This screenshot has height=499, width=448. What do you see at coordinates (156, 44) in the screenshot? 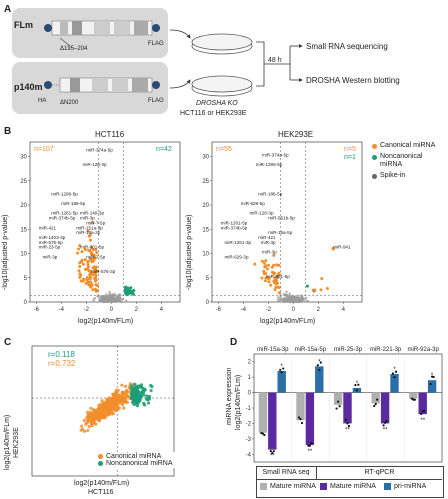
I see `flag-tag-label-top: FLAG` at bounding box center [156, 44].